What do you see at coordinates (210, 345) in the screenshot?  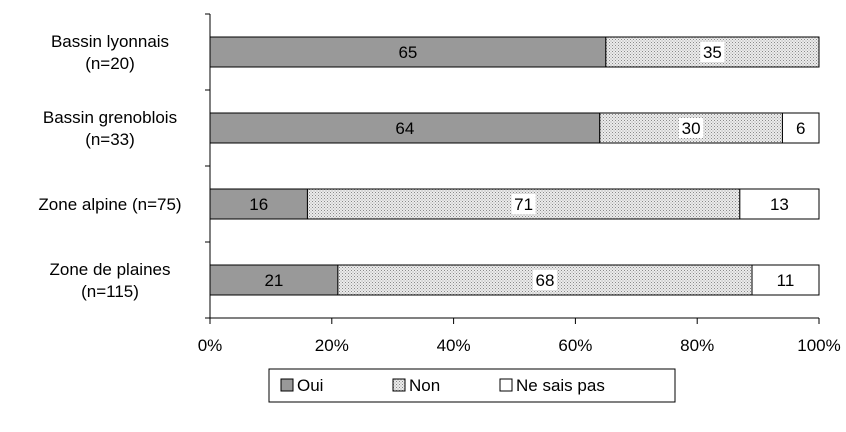 I see `x-tick-label: 0%` at bounding box center [210, 345].